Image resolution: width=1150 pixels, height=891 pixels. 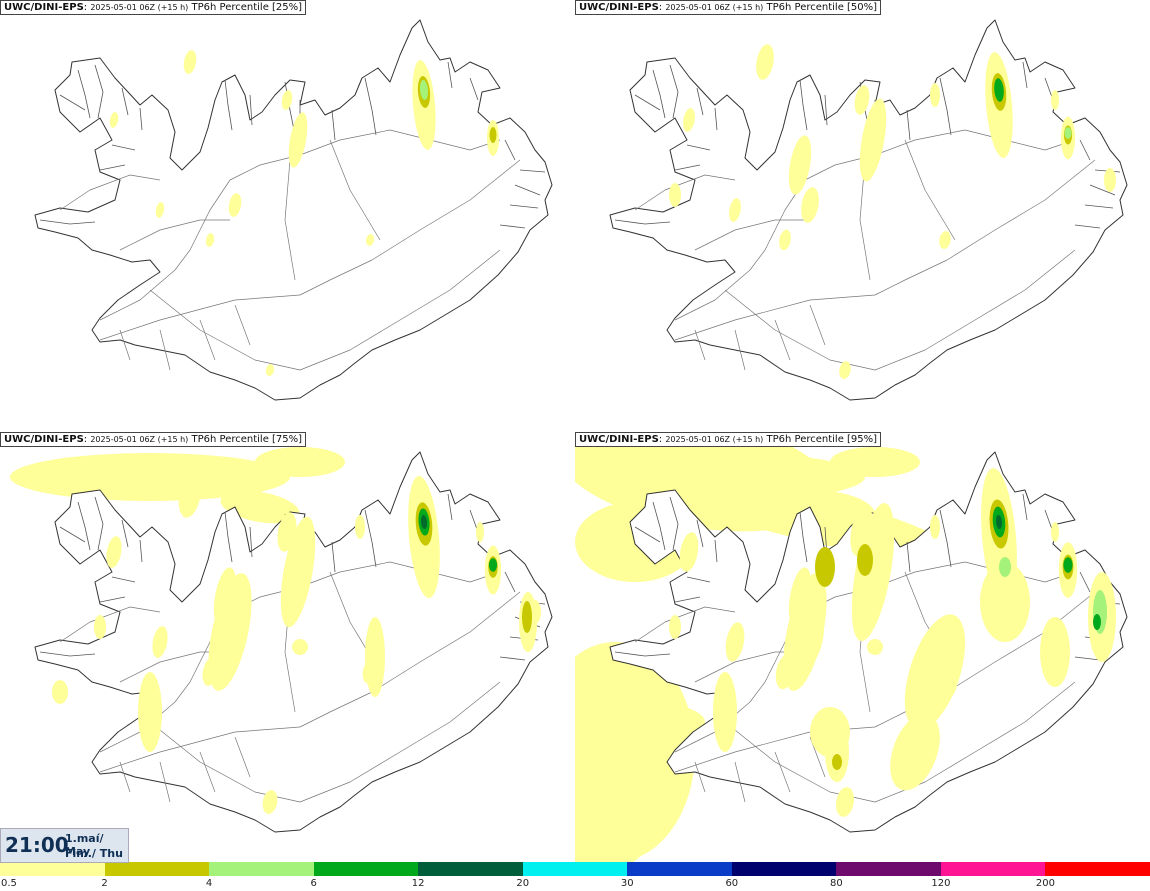 I want to click on legend-tick-label: 120, so click(x=941, y=883).